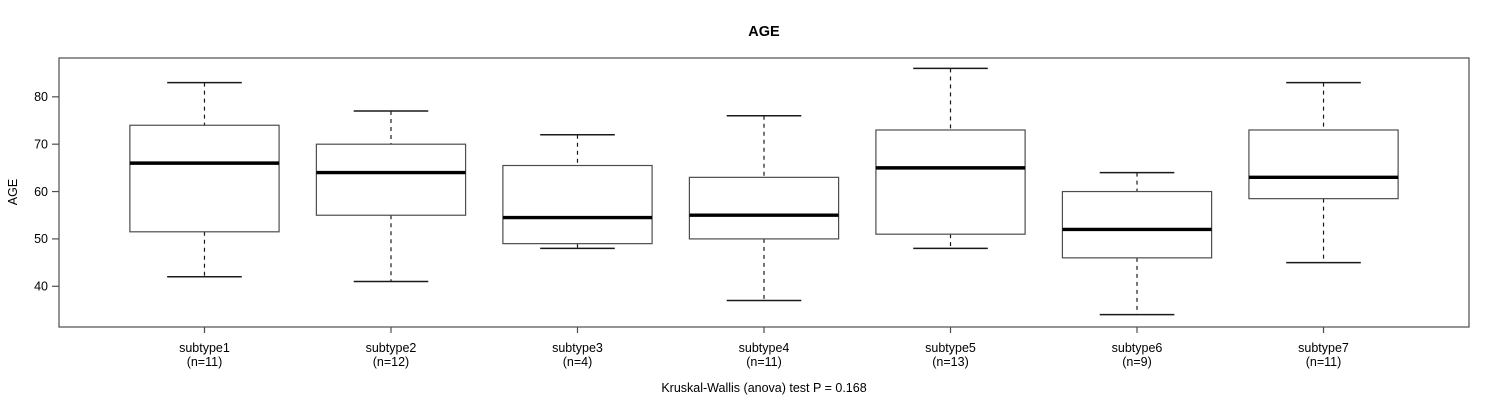 This screenshot has height=400, width=1500. Describe the element at coordinates (13, 192) in the screenshot. I see `y-axis-title: AGE` at that location.